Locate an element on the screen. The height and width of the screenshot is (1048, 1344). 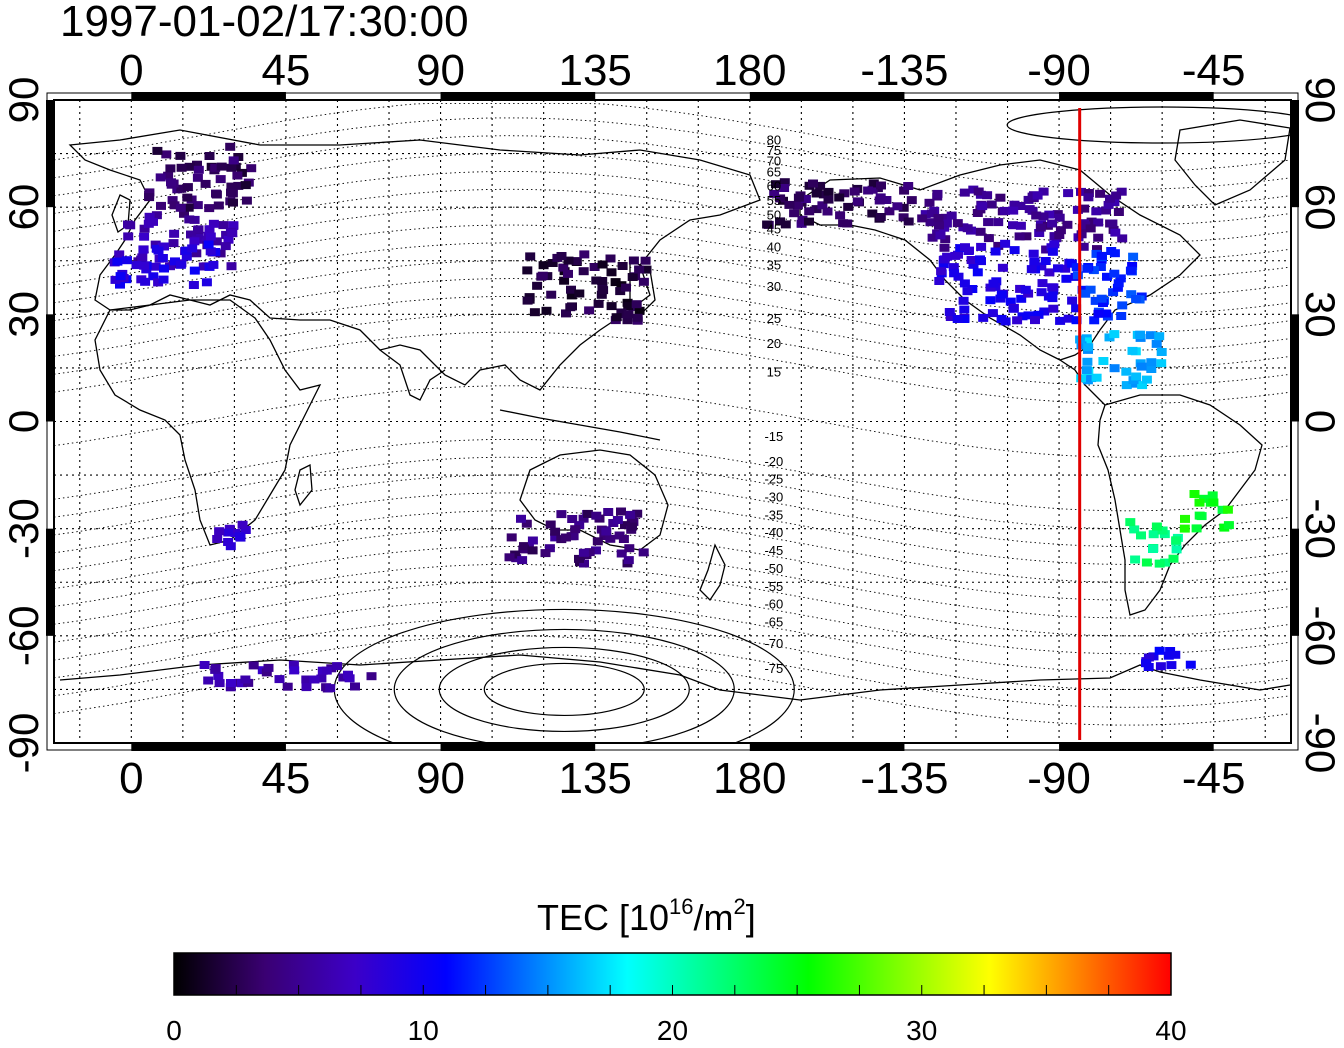
colorbar-tick-label: 30 is located at coordinates (921, 1030).